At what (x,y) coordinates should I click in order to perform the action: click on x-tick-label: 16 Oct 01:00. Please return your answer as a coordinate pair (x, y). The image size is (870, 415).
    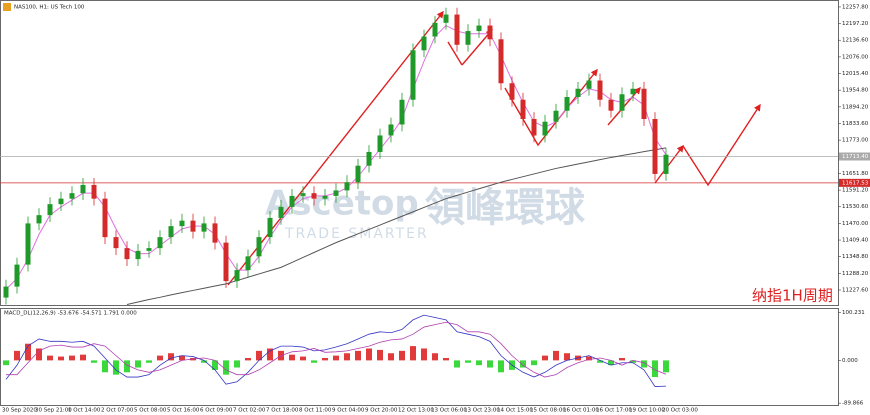
    Looking at the image, I should click on (581, 411).